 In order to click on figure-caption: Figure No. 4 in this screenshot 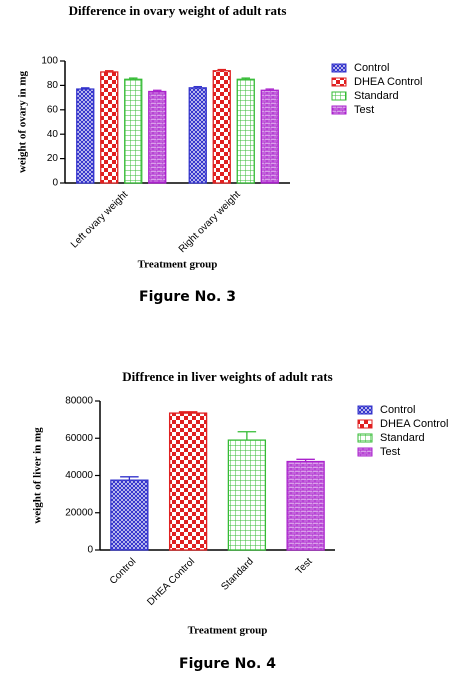, I will do `click(227, 664)`.